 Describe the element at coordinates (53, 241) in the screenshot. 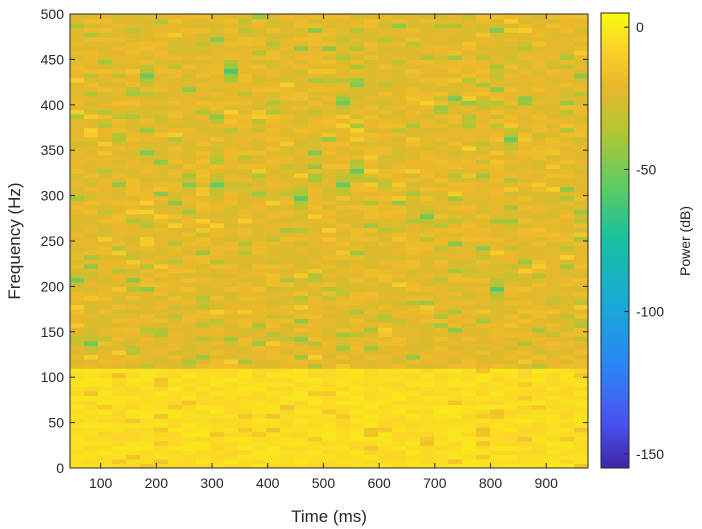

I see `y-tick-label: 250` at that location.